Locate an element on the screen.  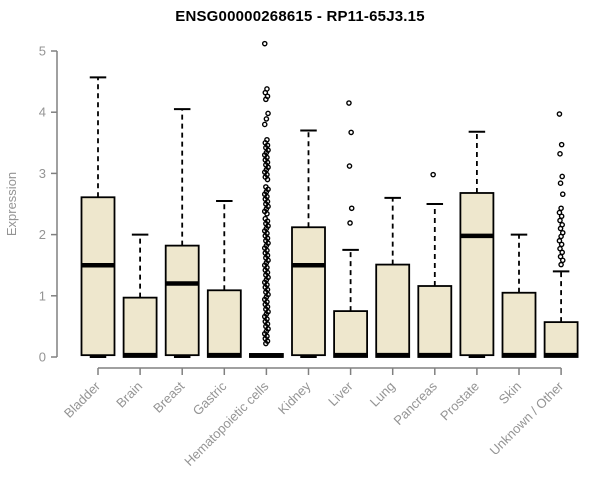
y-axis-tick-label: 0 is located at coordinates (42, 357).